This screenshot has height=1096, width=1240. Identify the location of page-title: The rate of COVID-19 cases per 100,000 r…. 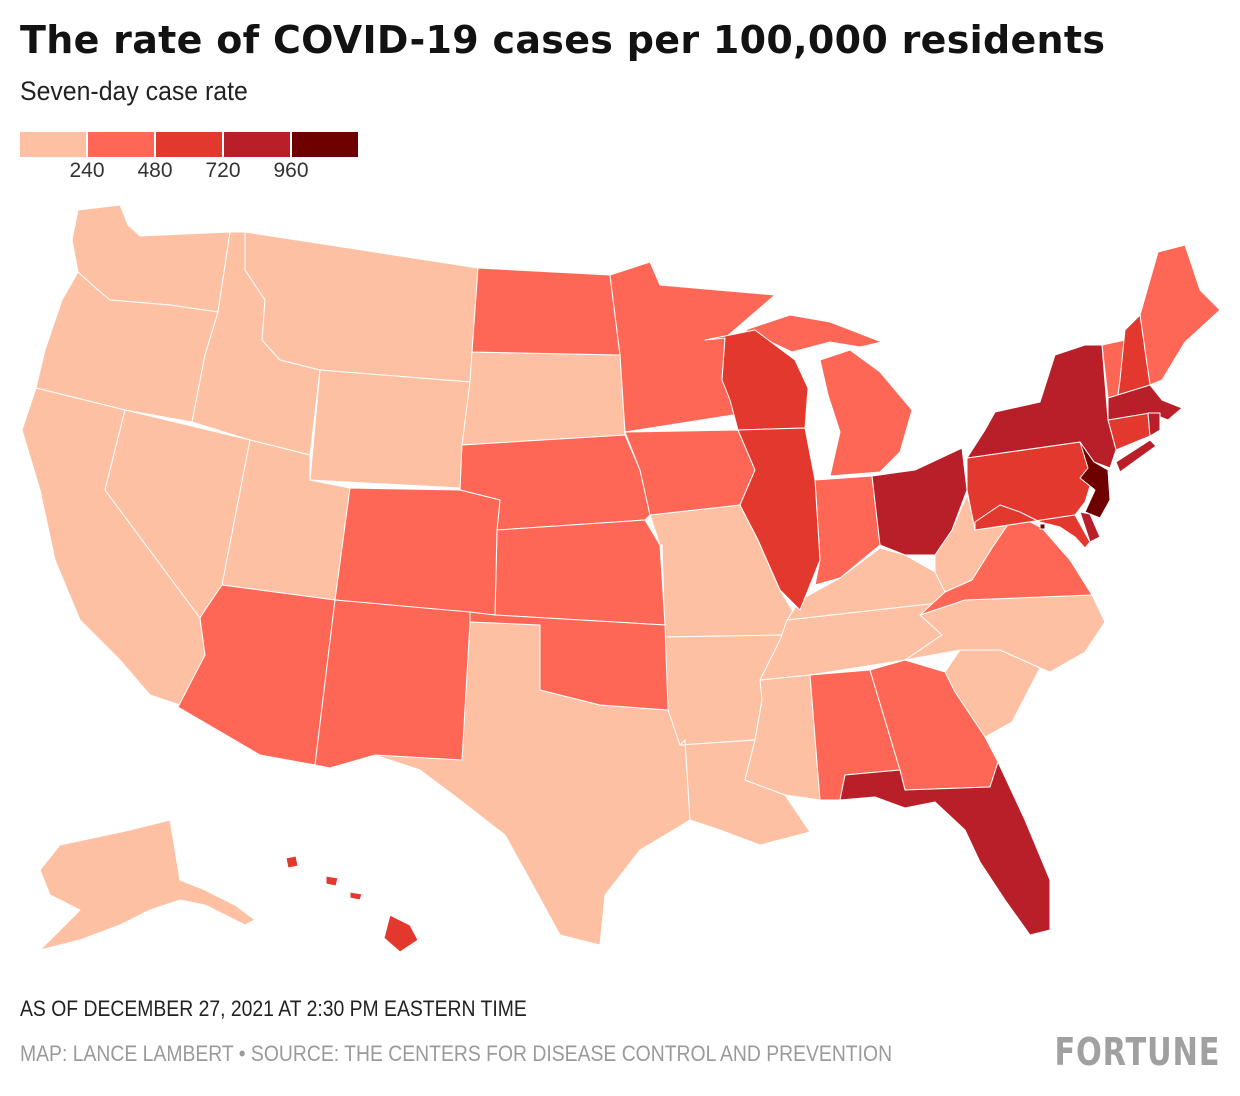
(563, 40).